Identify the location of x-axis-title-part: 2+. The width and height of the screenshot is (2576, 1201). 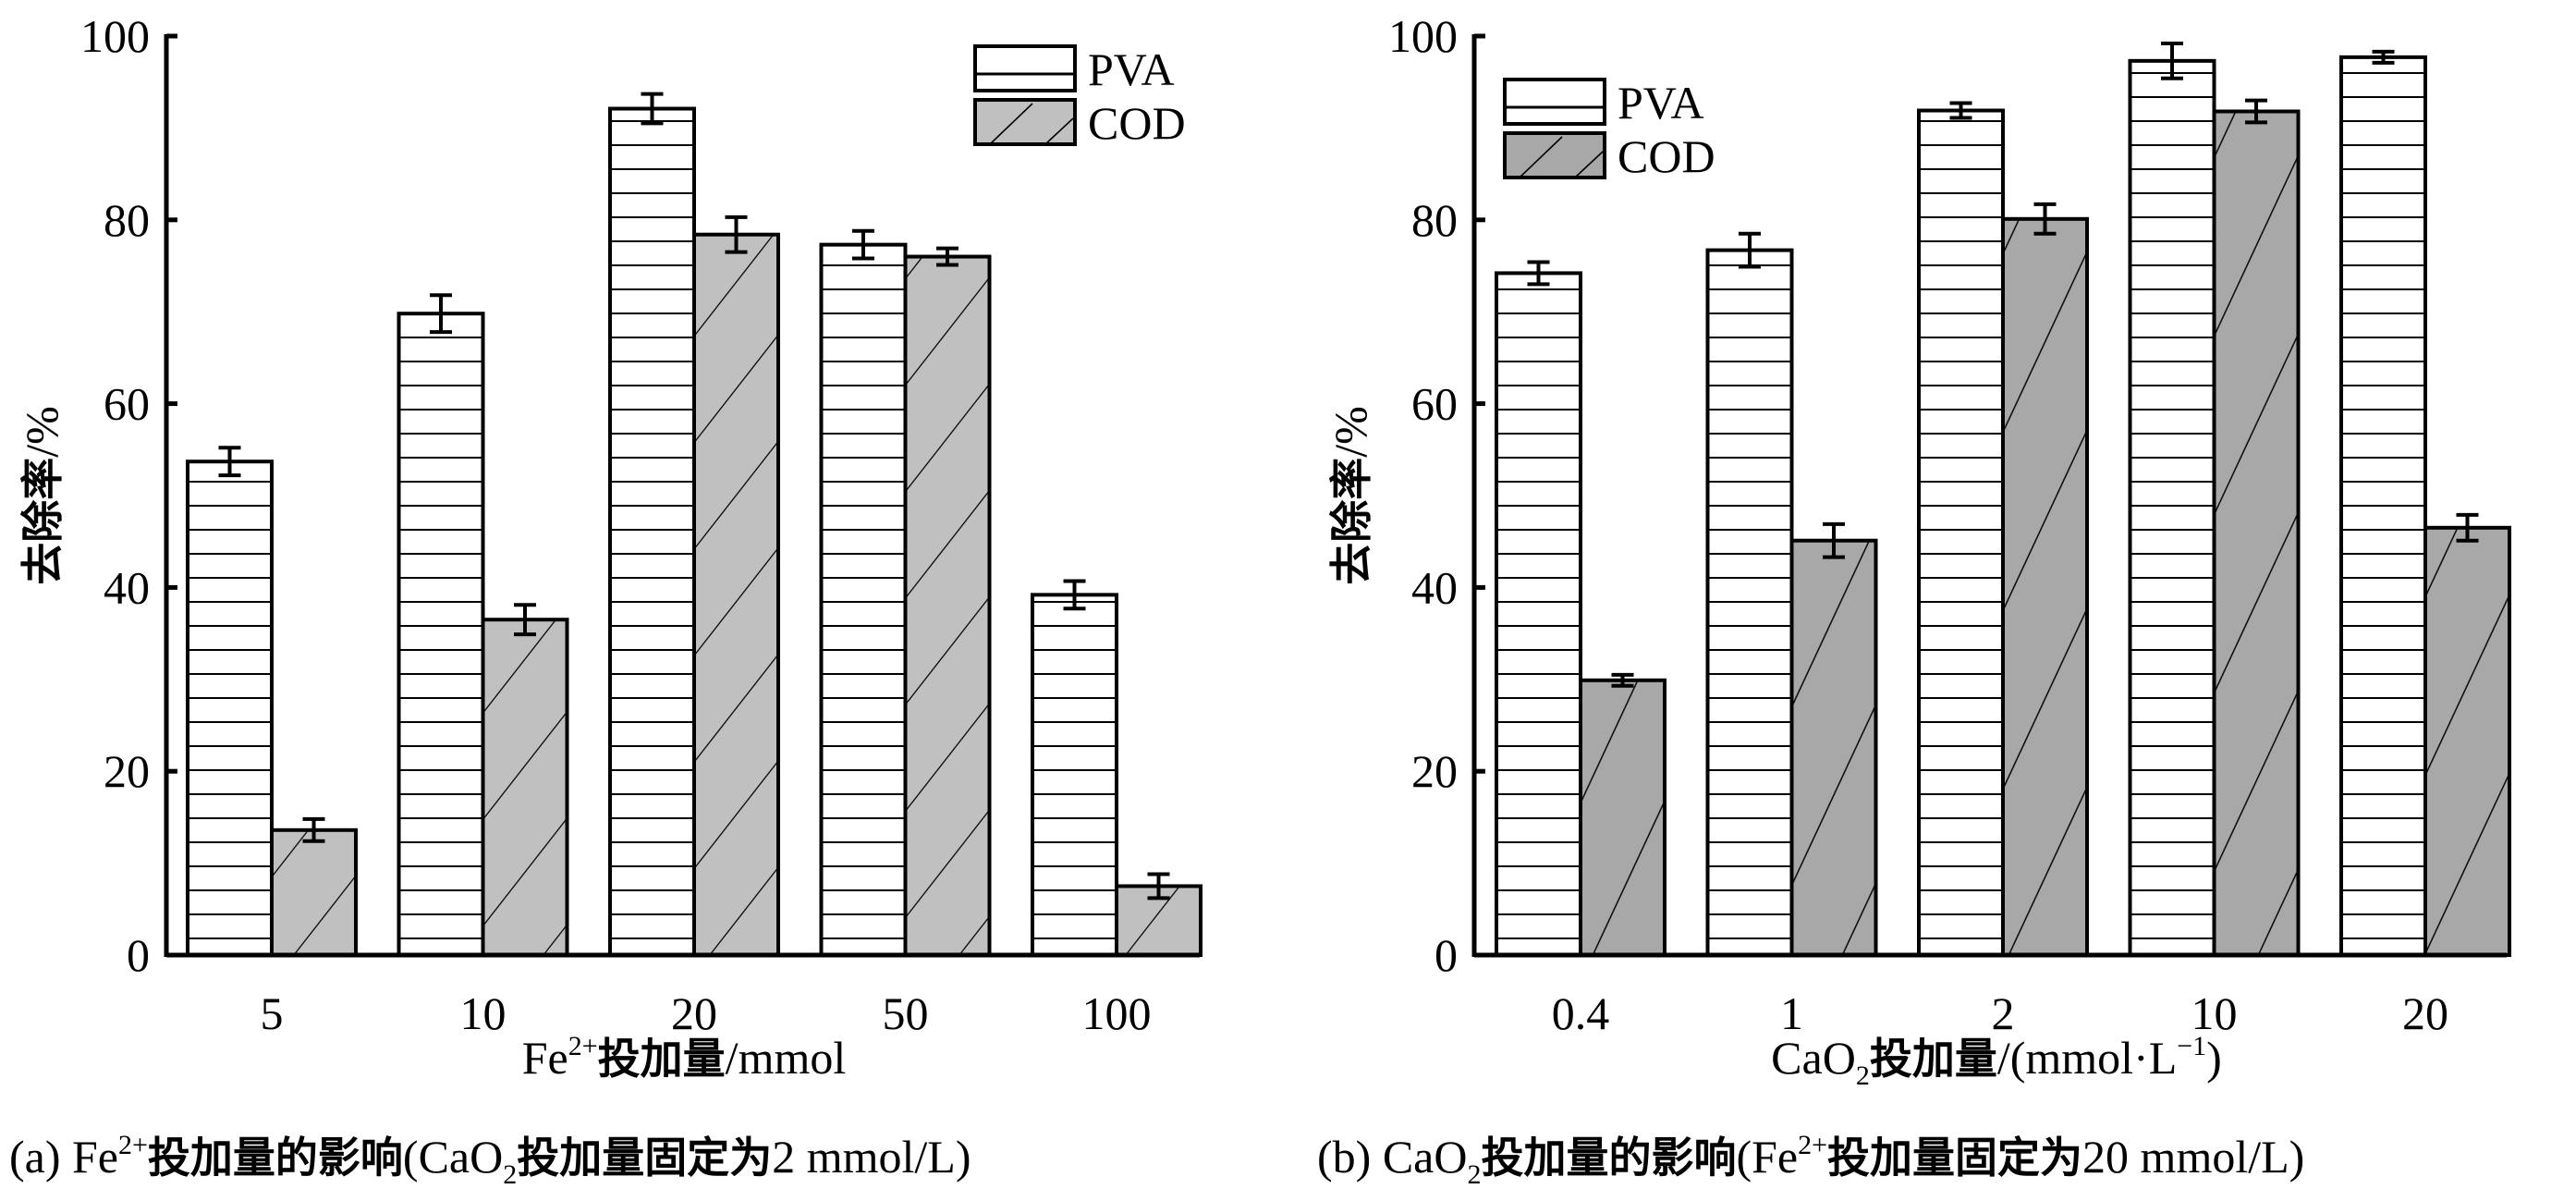
(583, 1046).